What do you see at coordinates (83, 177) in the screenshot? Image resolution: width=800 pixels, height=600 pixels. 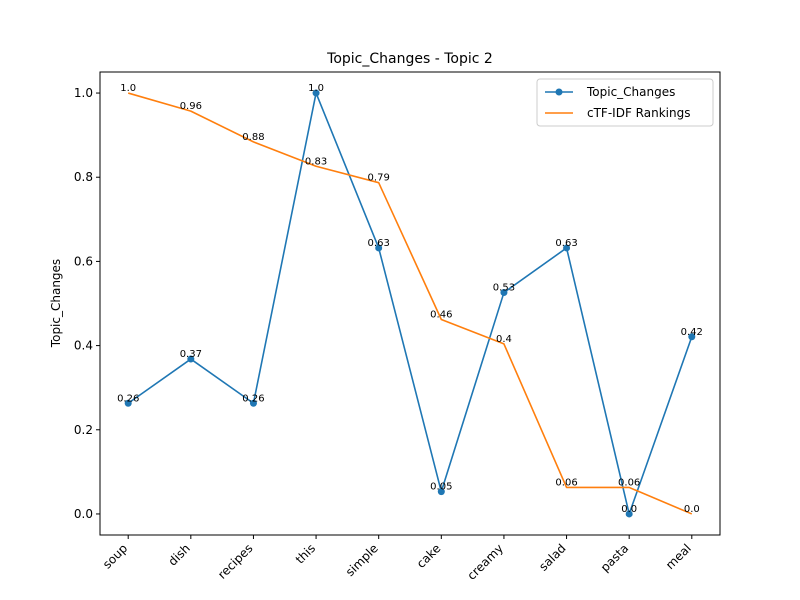 I see `y-tick-label: 0.8` at bounding box center [83, 177].